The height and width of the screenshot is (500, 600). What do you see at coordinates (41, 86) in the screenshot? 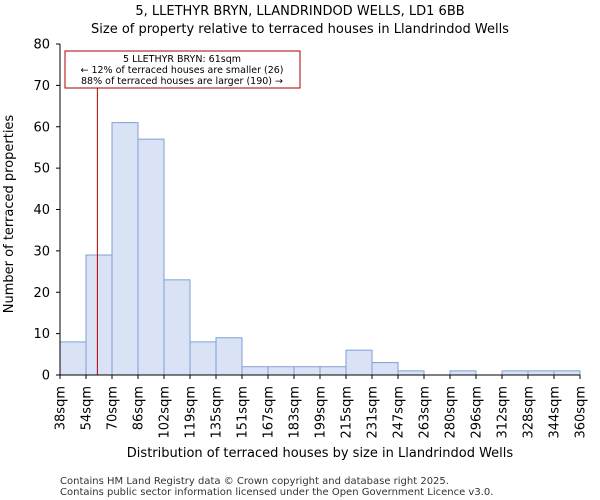
I see `y-tick-label-70: 70` at bounding box center [41, 86].